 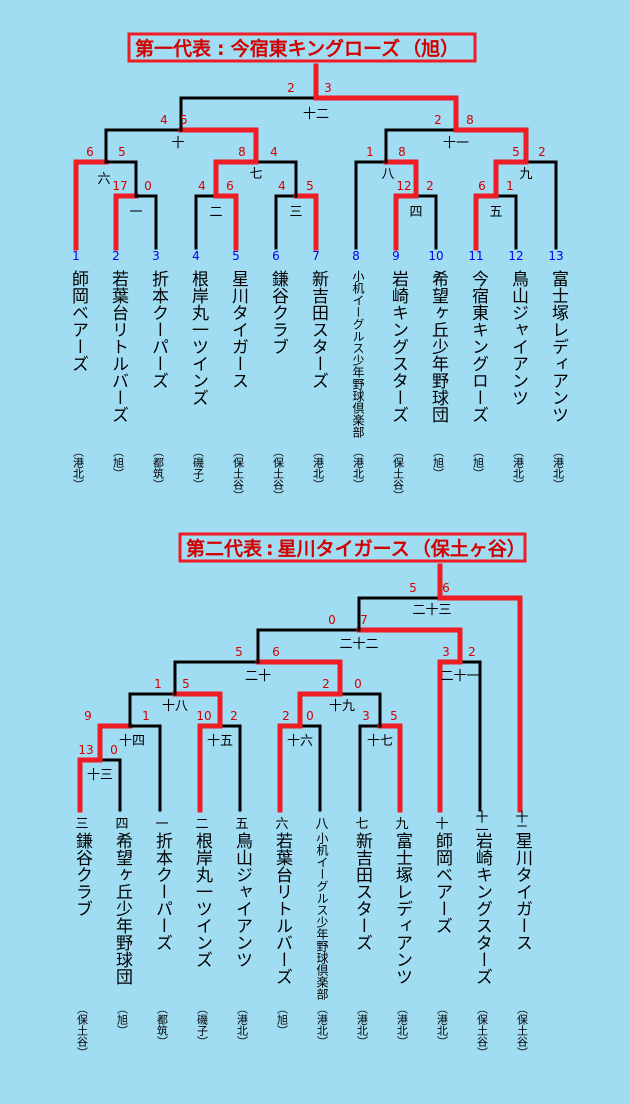 I want to click on match-number-label: 二十, so click(x=258, y=676).